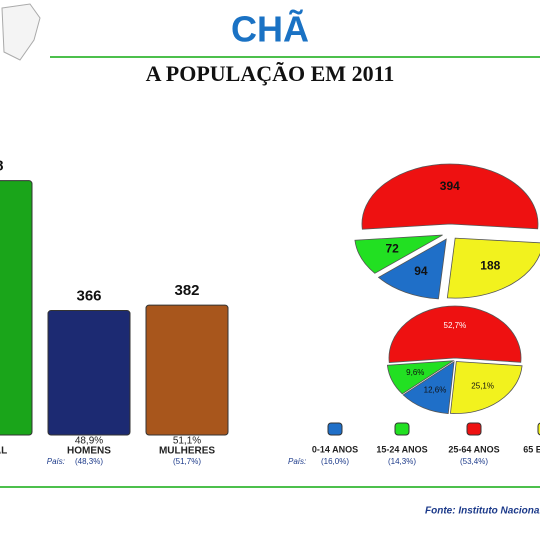 The width and height of the screenshot is (540, 540). What do you see at coordinates (421, 271) in the screenshot?
I see `slice-label: 94` at bounding box center [421, 271].